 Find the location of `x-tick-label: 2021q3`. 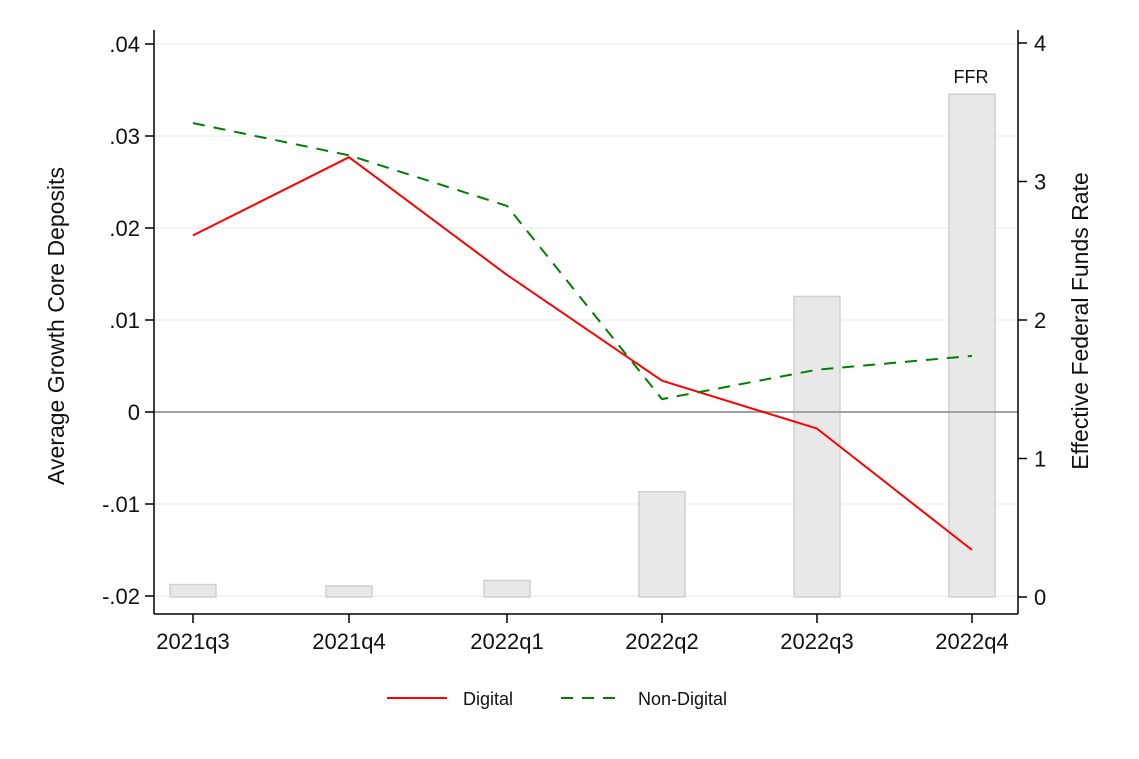

x-tick-label: 2021q3 is located at coordinates (192, 641).